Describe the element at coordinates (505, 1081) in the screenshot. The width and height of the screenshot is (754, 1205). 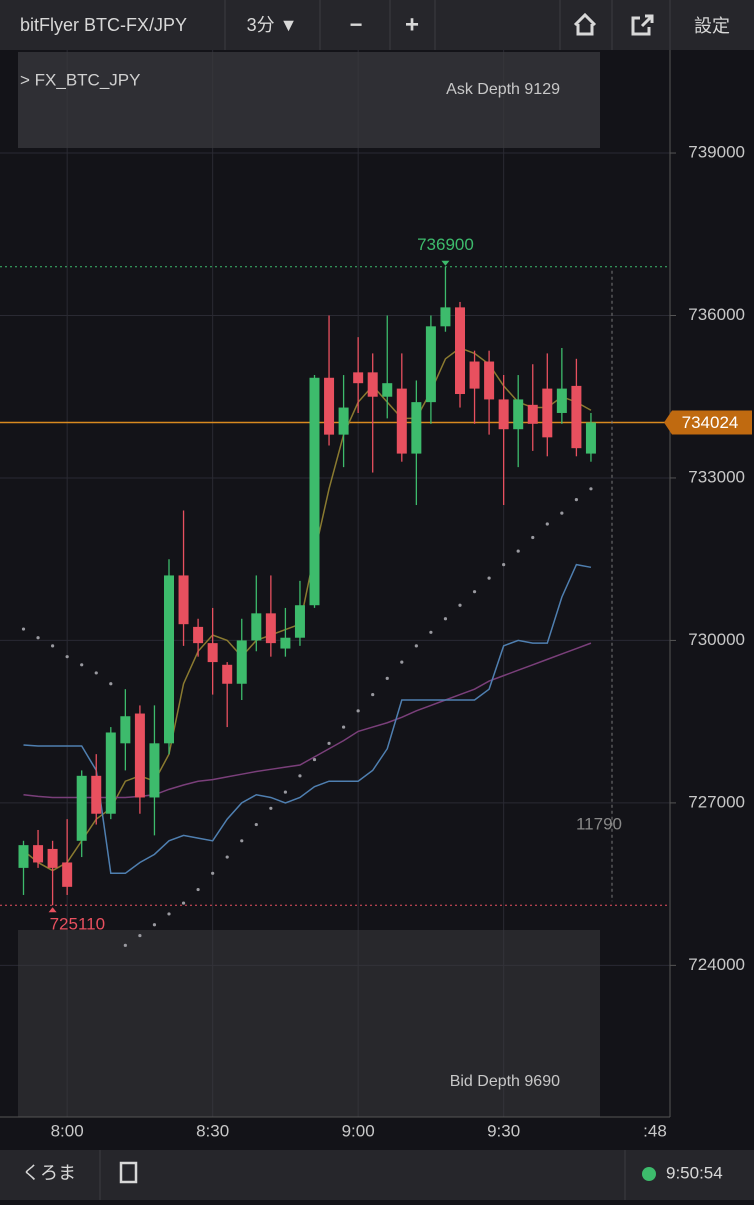
I see `bid-depth: Bid Depth 9690` at that location.